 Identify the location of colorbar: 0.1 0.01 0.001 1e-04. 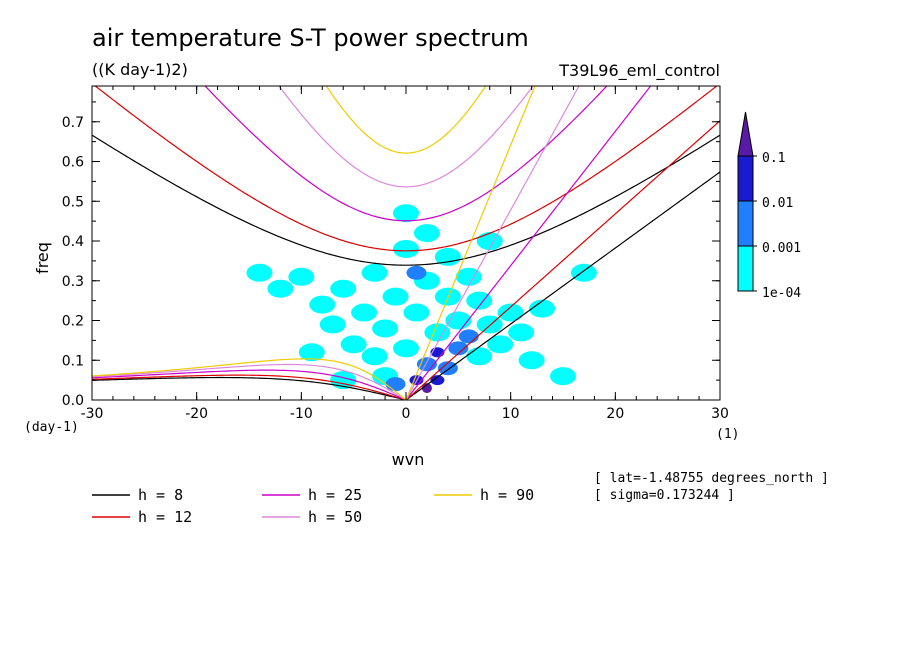
(769, 206).